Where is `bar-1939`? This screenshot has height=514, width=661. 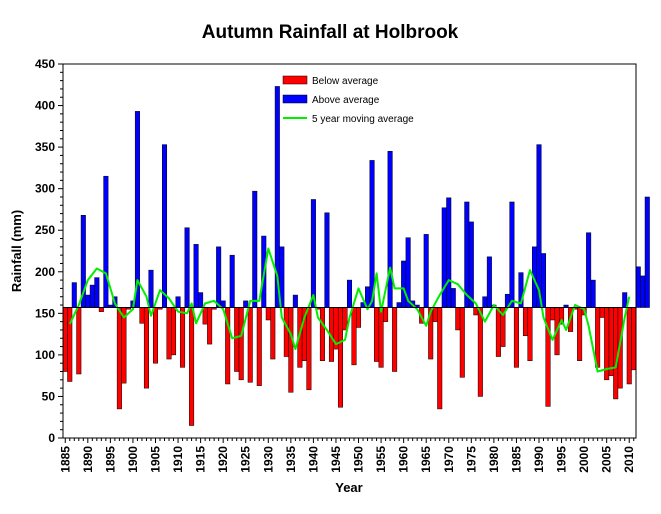 bar-1939 is located at coordinates (309, 349).